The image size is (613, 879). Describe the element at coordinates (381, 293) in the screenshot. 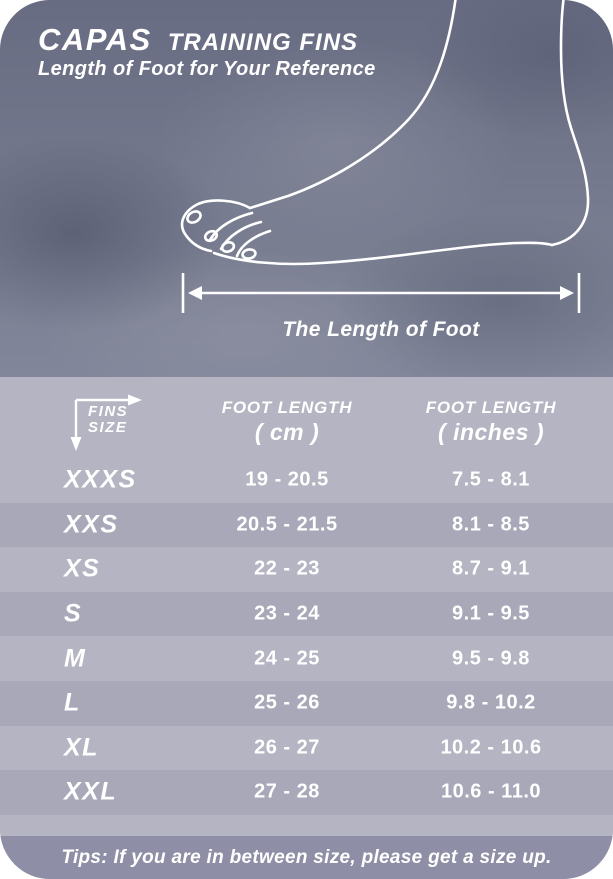

I see `double-headed-arrow-icon` at that location.